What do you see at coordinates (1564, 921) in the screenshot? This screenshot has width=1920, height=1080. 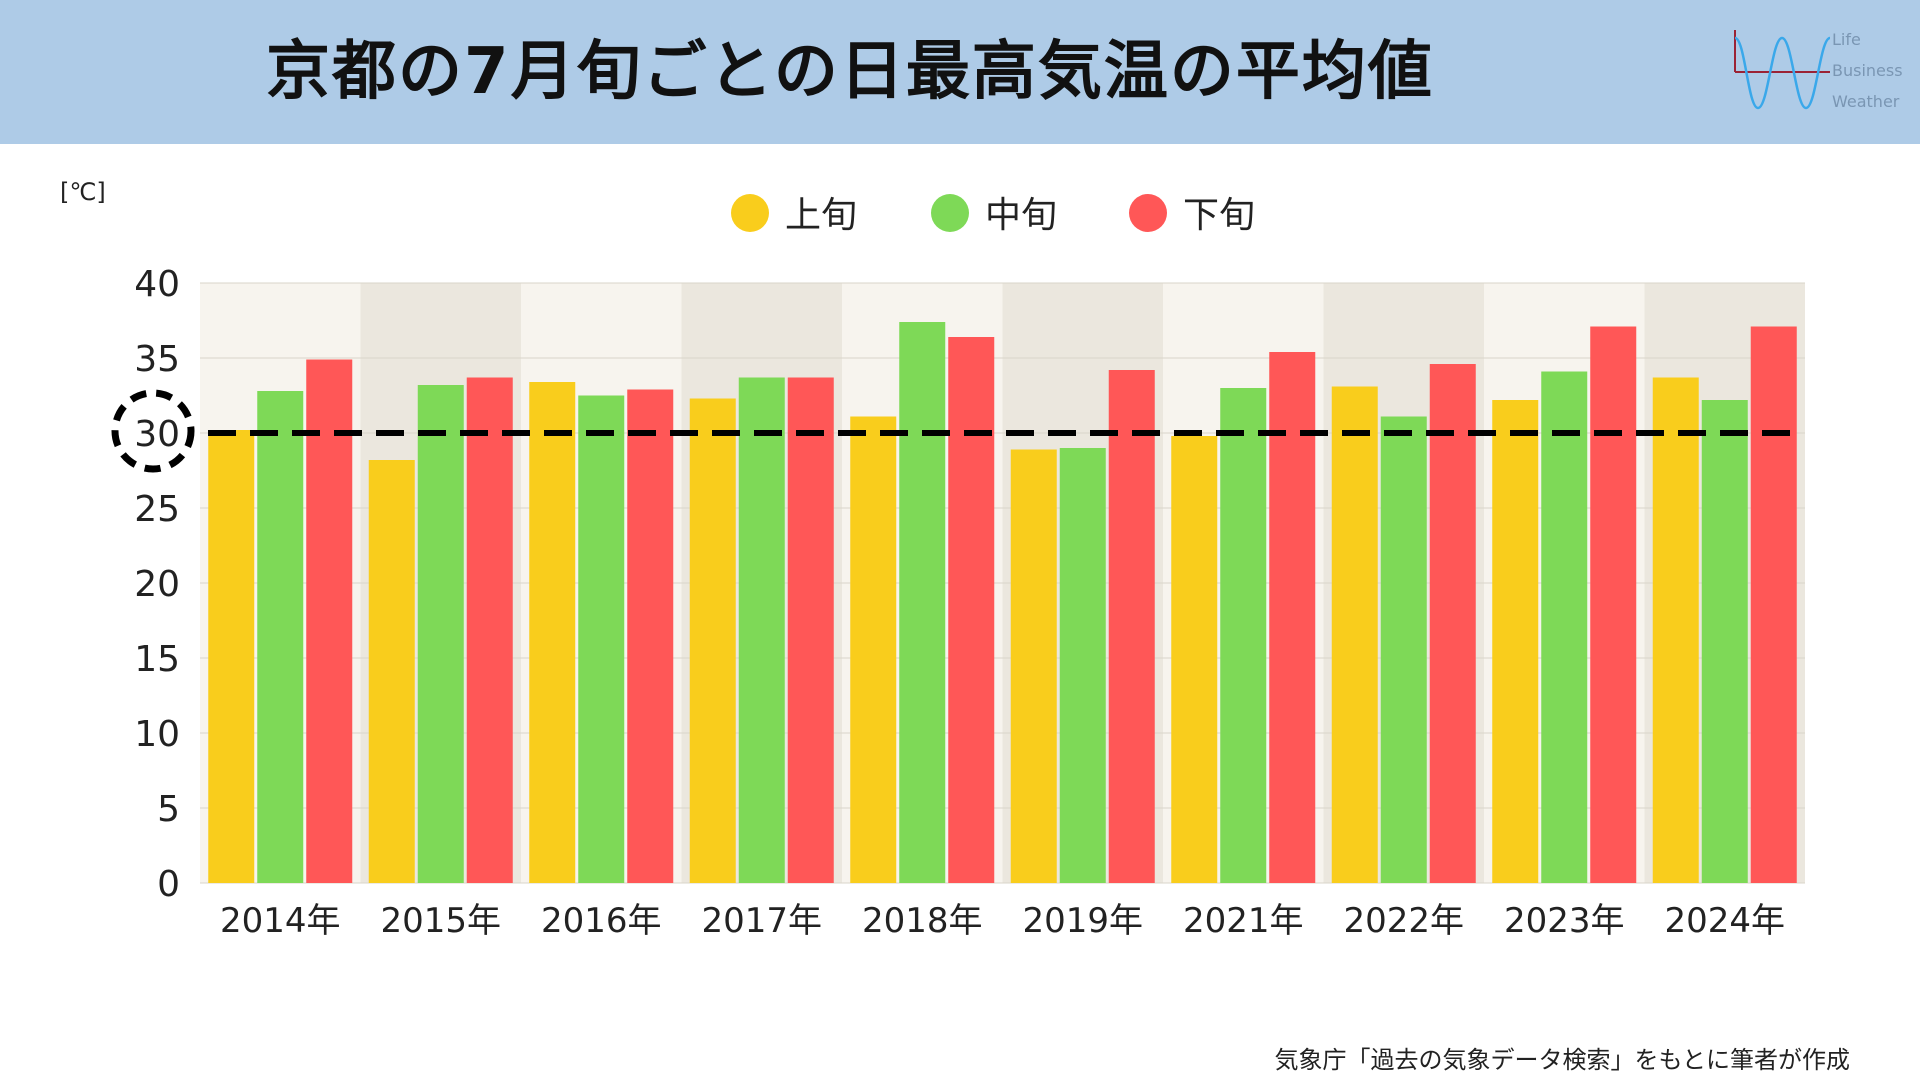 I see `x-tick-label: 2023年` at bounding box center [1564, 921].